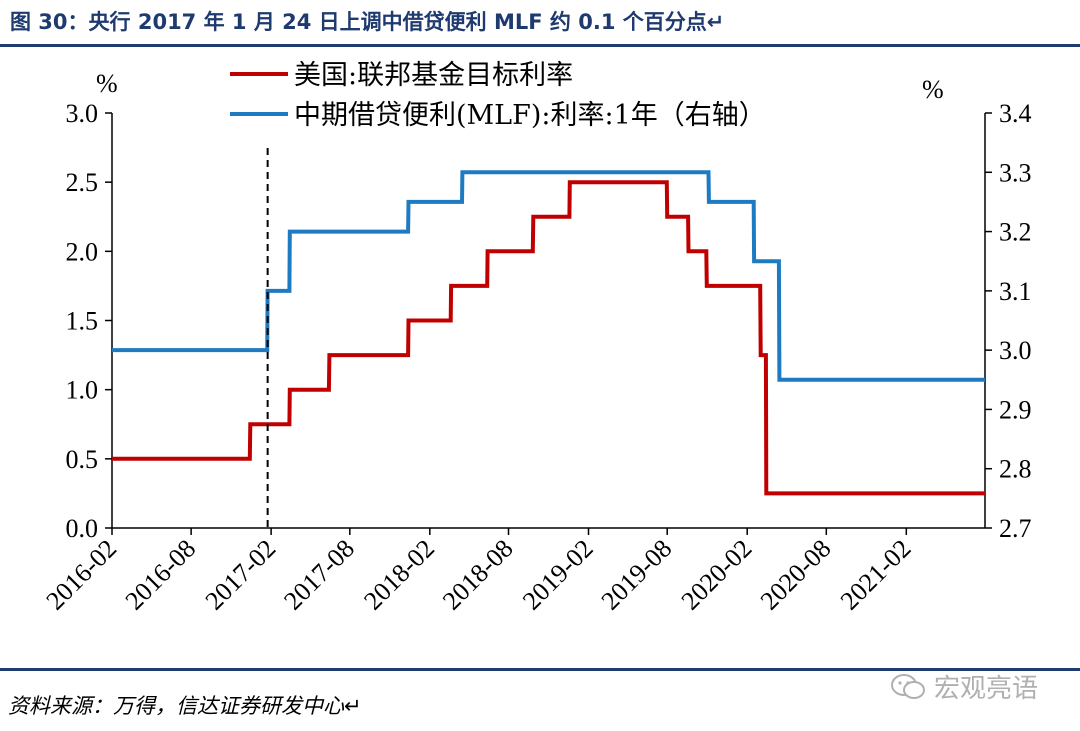  I want to click on watermark: 宏观亮语, so click(964, 686).